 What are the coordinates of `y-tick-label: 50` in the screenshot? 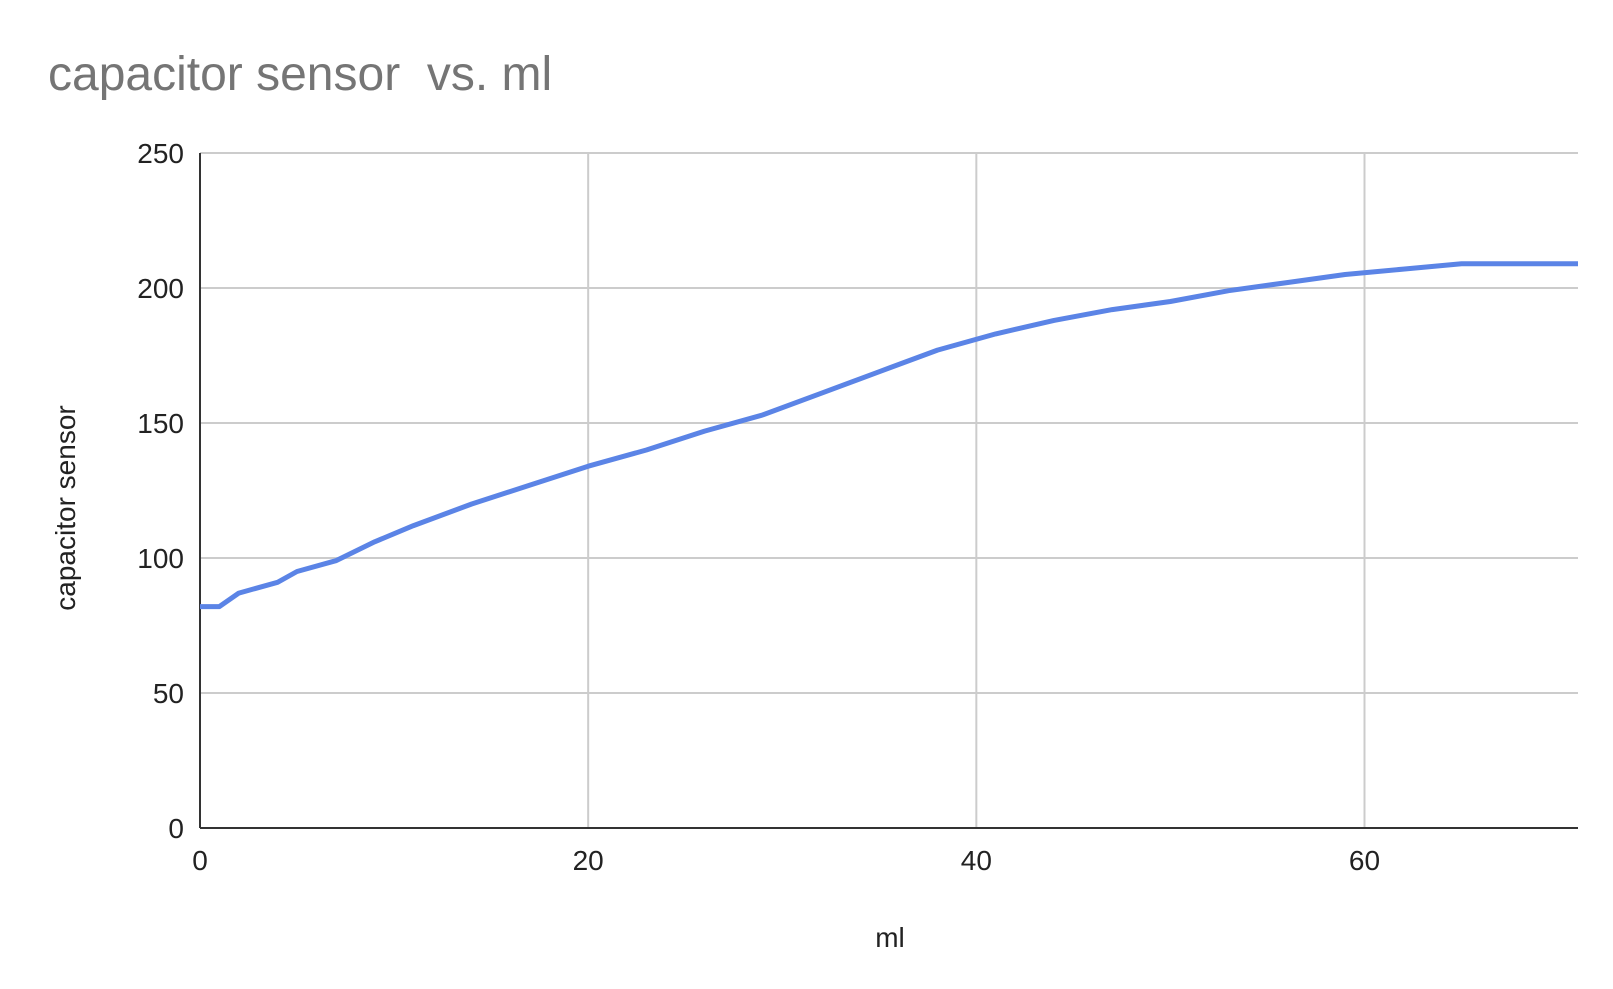 It's located at (168, 693).